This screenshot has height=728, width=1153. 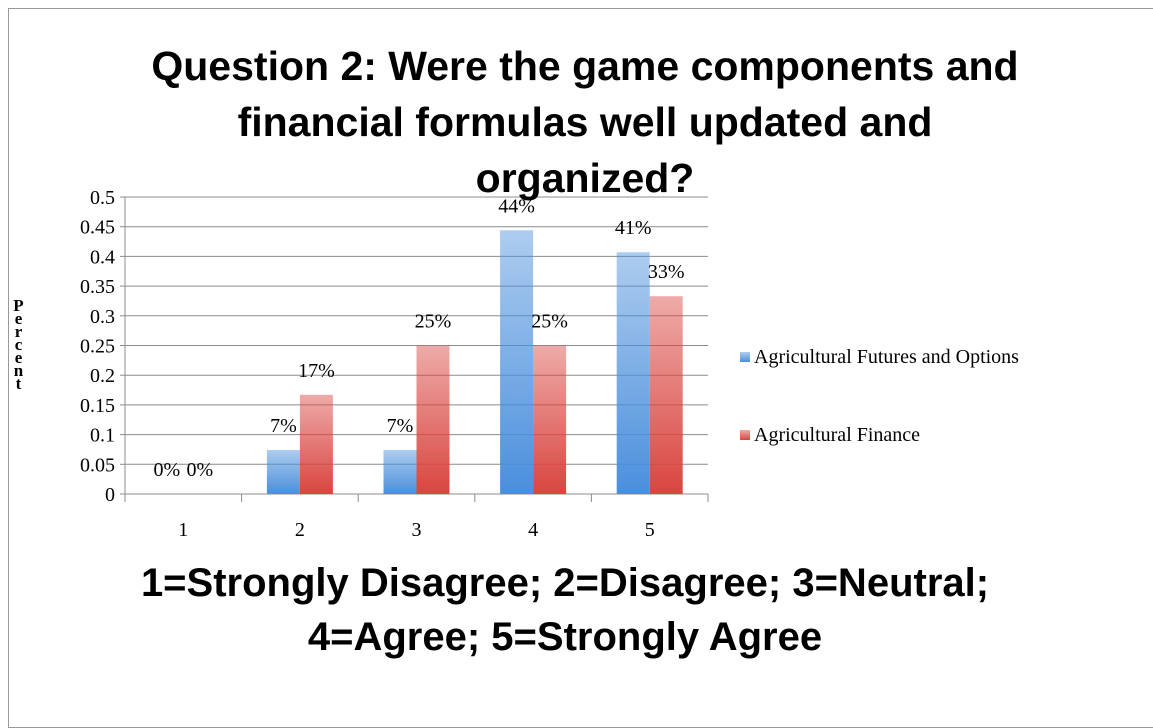 What do you see at coordinates (183, 530) in the screenshot?
I see `x-tick-label: 1` at bounding box center [183, 530].